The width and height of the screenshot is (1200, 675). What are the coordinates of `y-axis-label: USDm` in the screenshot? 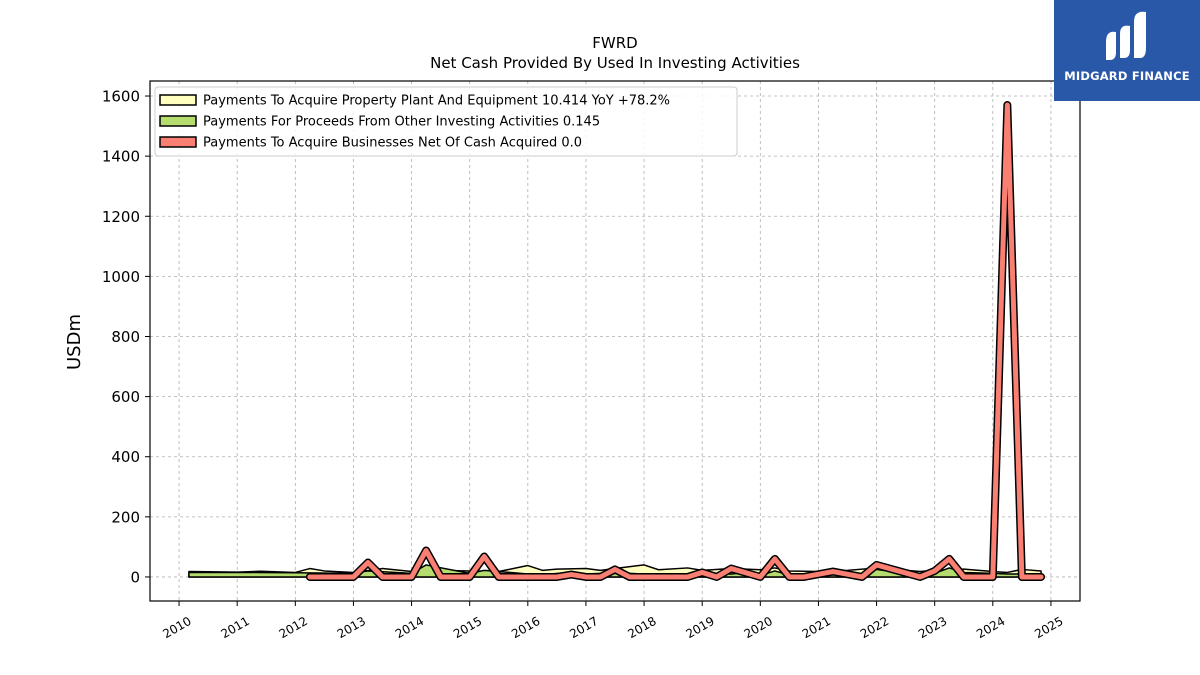 It's located at (74, 342).